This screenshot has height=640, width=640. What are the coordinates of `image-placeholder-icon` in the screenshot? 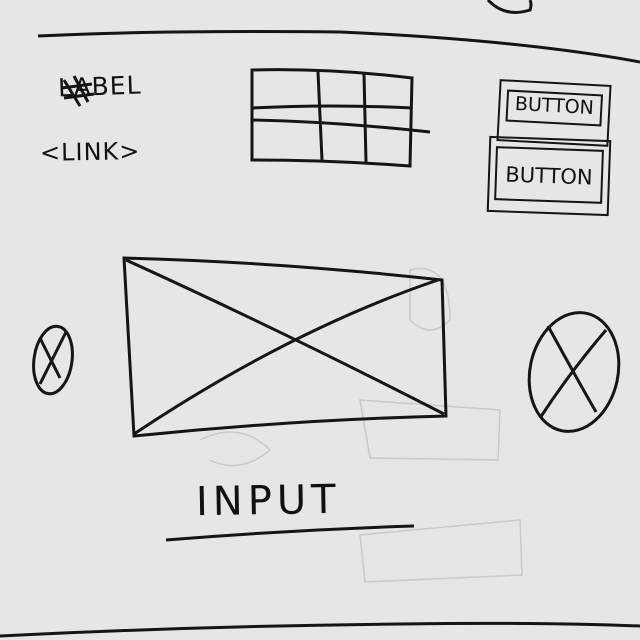 It's located at (285, 347).